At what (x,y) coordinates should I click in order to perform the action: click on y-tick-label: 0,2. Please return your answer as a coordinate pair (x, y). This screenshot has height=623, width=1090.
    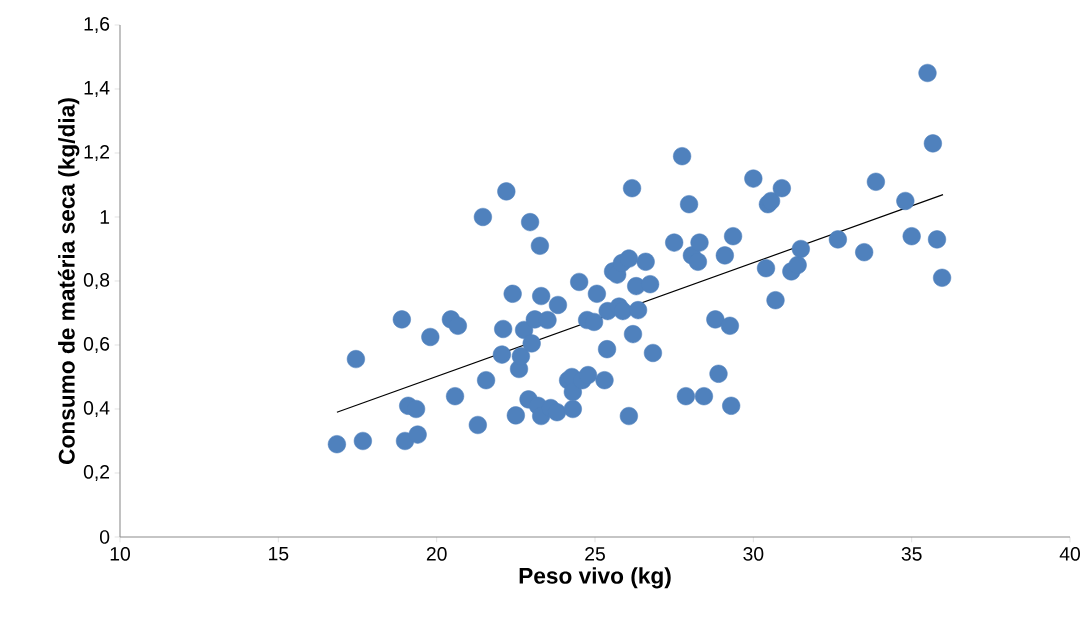
    Looking at the image, I should click on (96, 473).